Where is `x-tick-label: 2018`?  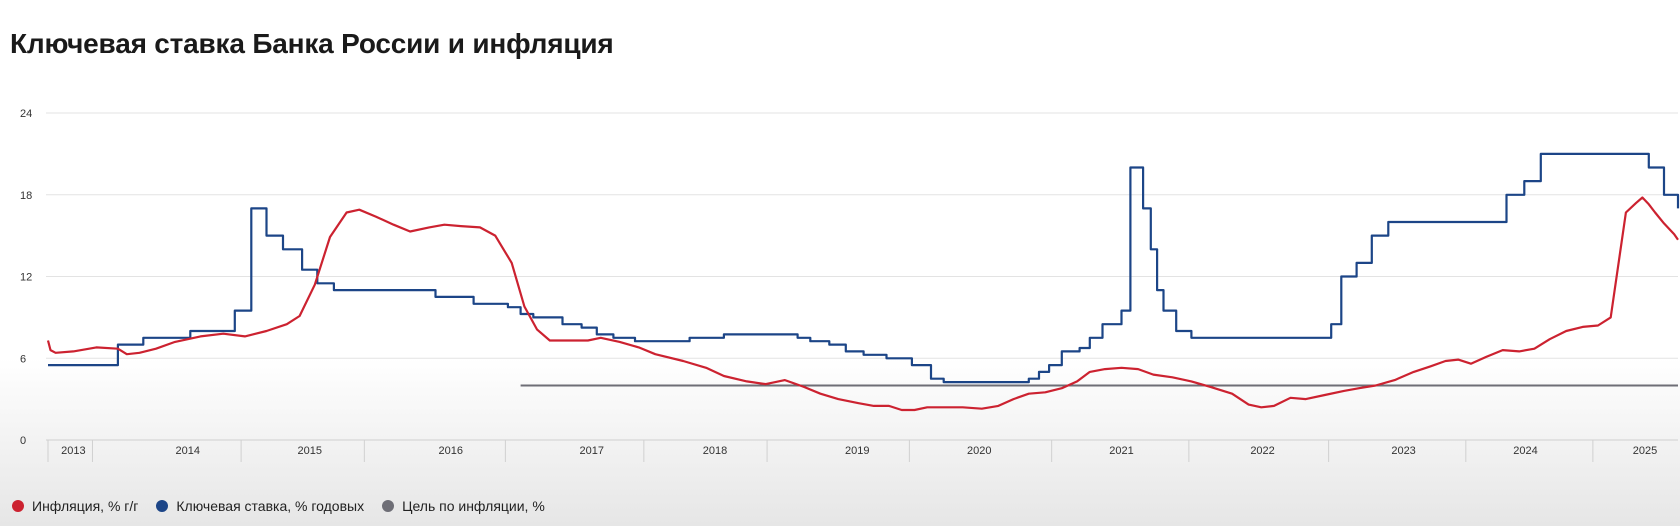 x-tick-label: 2018 is located at coordinates (715, 451).